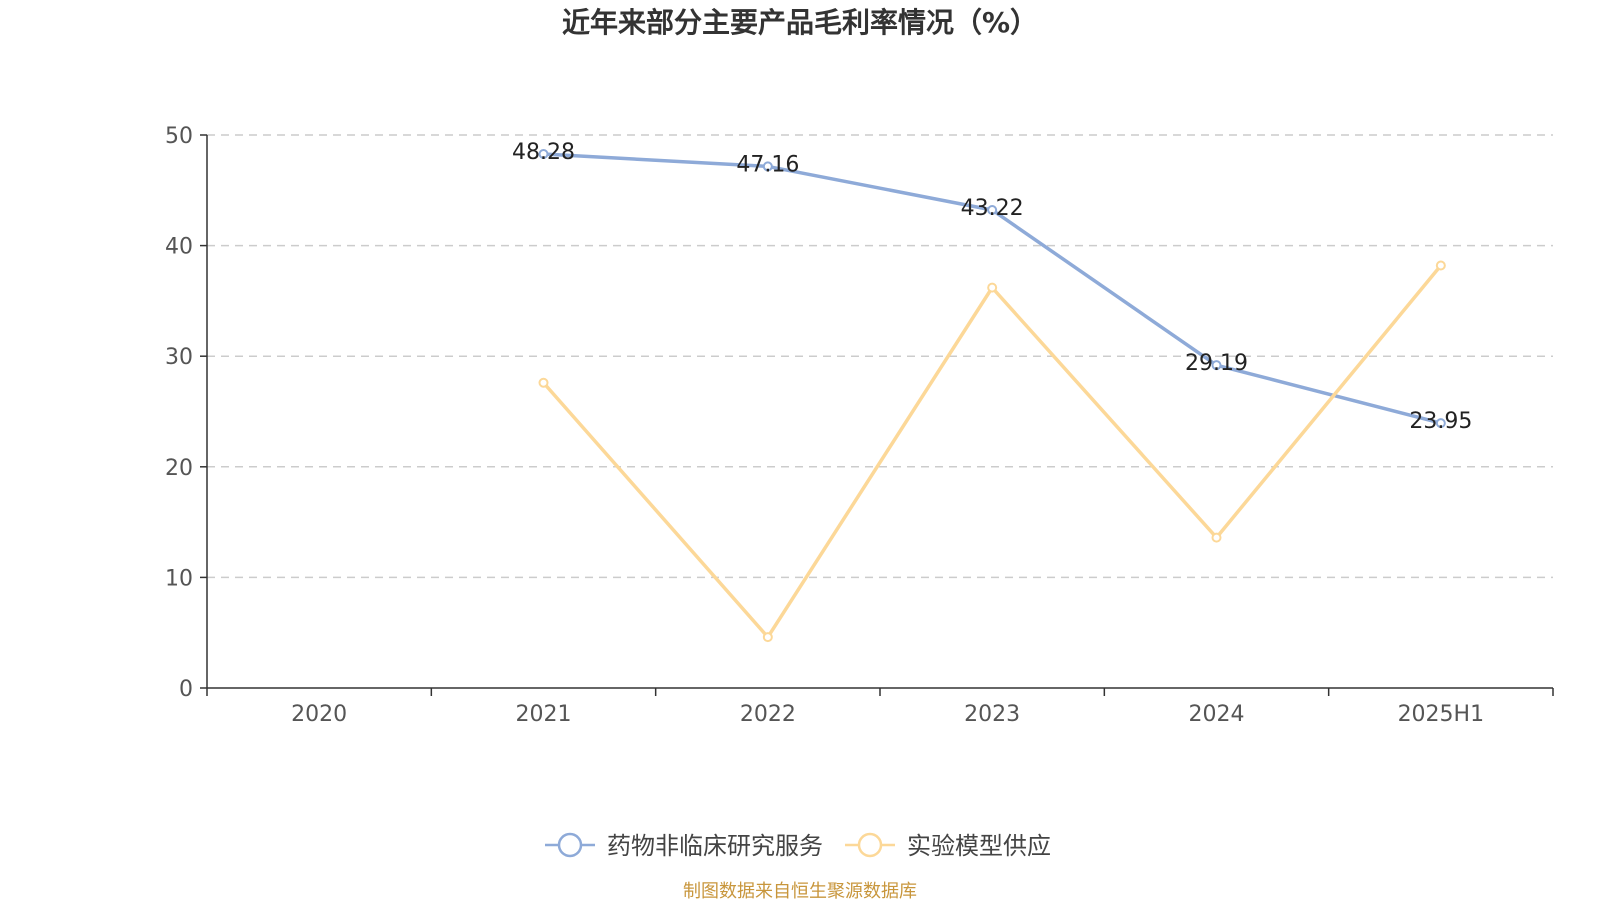  What do you see at coordinates (179, 468) in the screenshot?
I see `y-tick-label: 20` at bounding box center [179, 468].